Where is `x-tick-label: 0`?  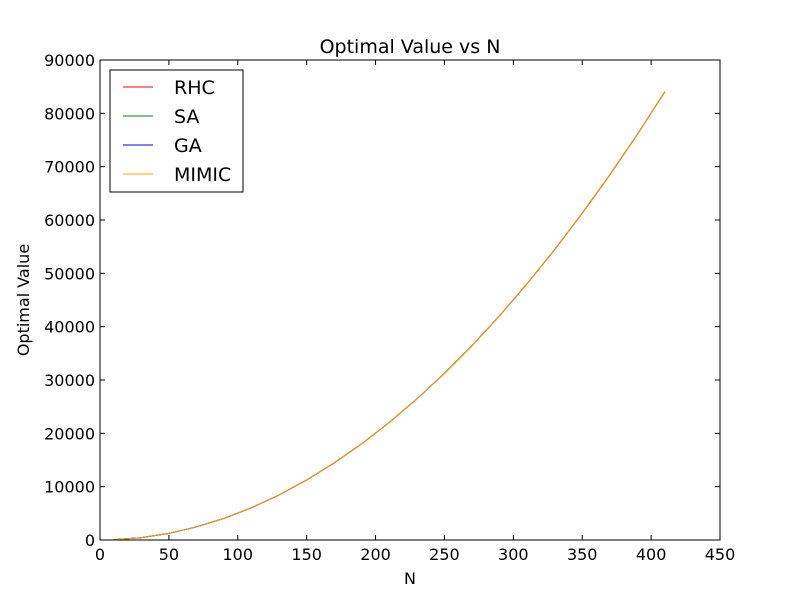 x-tick-label: 0 is located at coordinates (100, 554).